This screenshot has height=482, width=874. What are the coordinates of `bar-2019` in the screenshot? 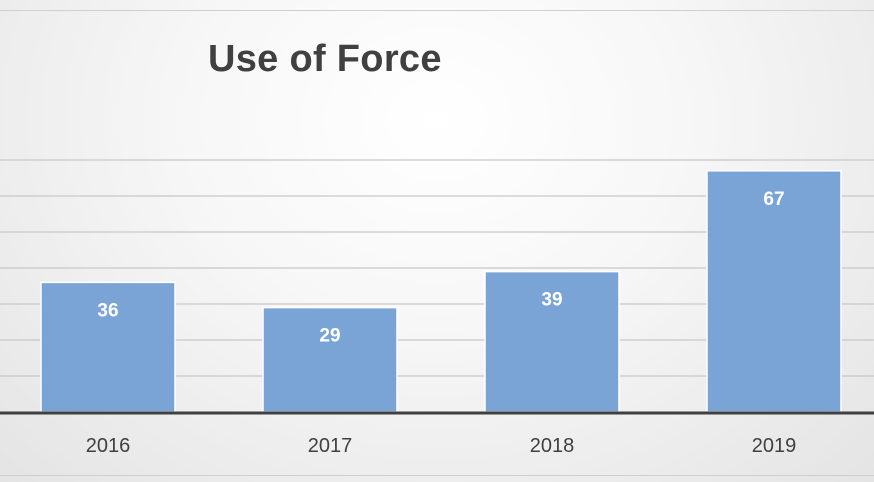 It's located at (774, 291).